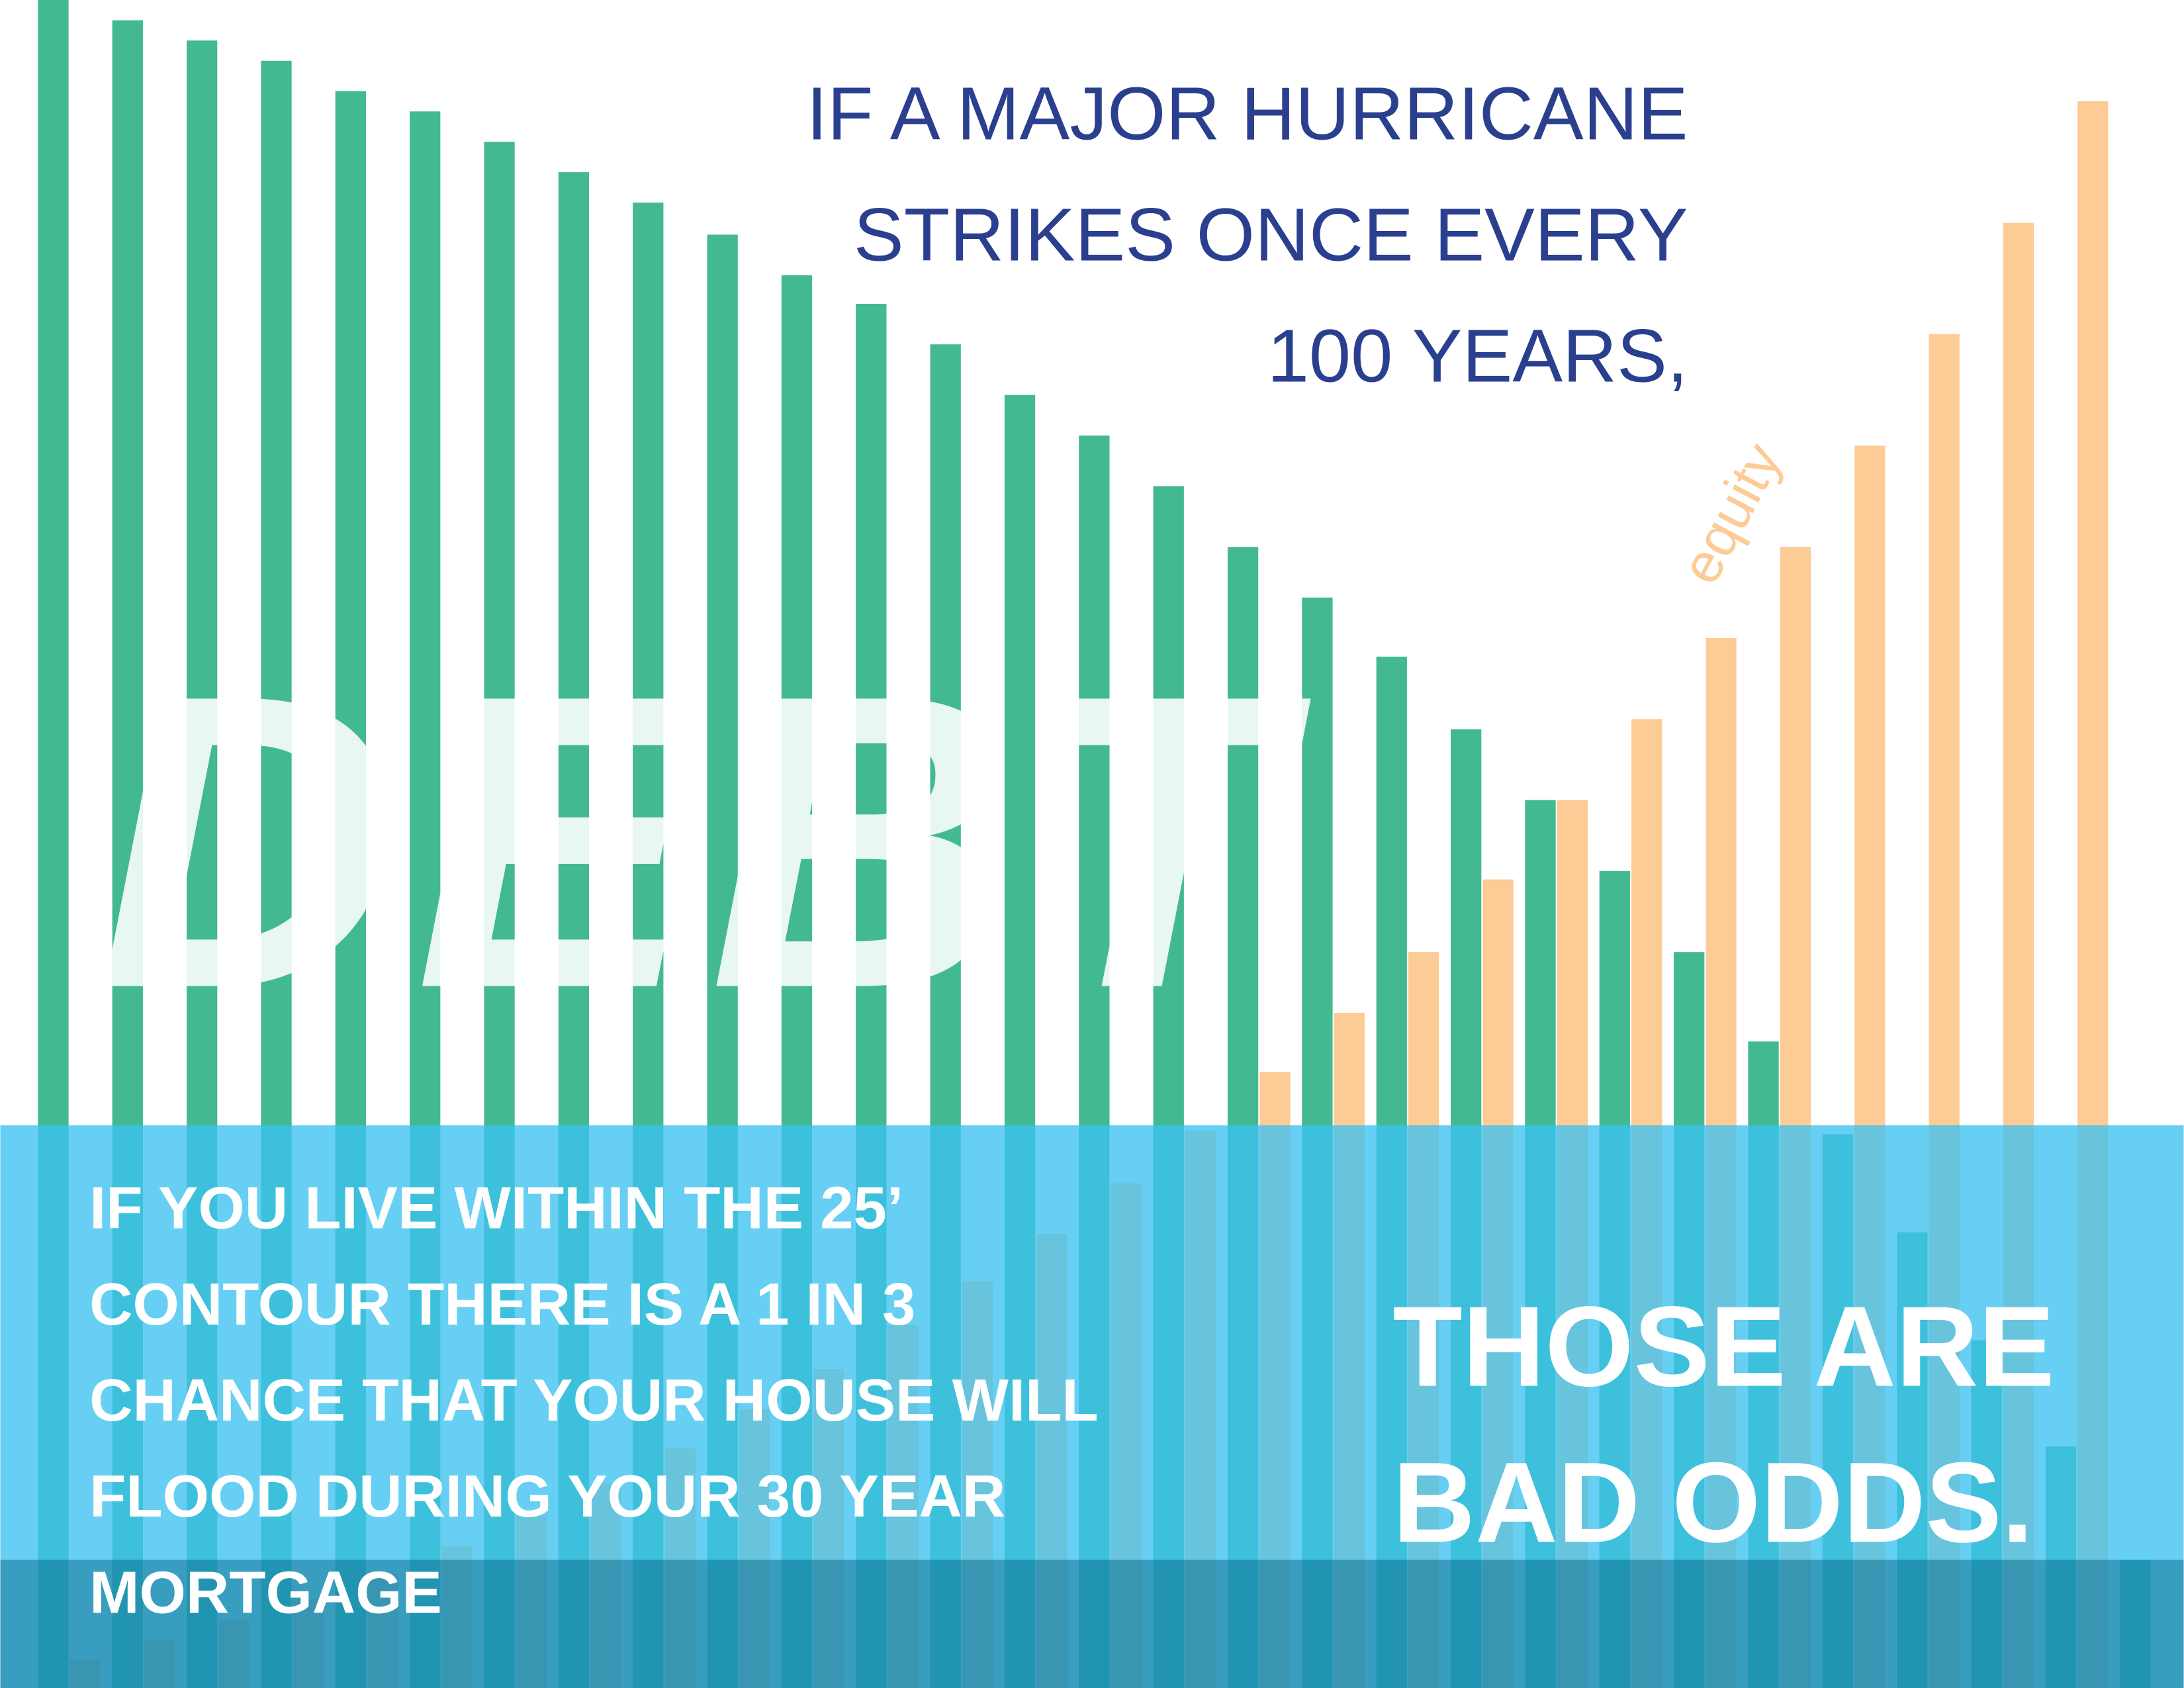 This screenshot has width=2184, height=1688. What do you see at coordinates (1730, 513) in the screenshot?
I see `equity-label: equity` at bounding box center [1730, 513].